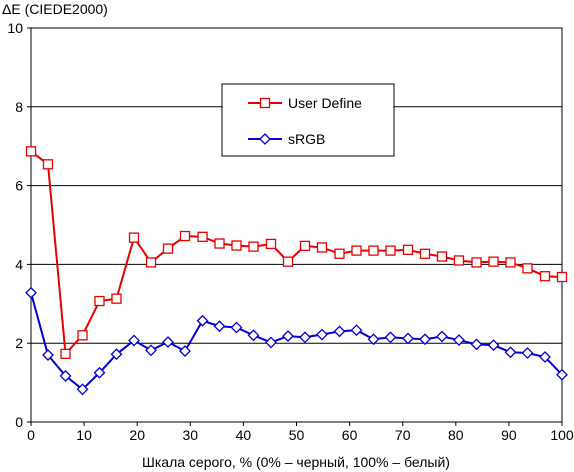 The width and height of the screenshot is (574, 472). What do you see at coordinates (15, 28) in the screenshot?
I see `y-tick-label: 10` at bounding box center [15, 28].